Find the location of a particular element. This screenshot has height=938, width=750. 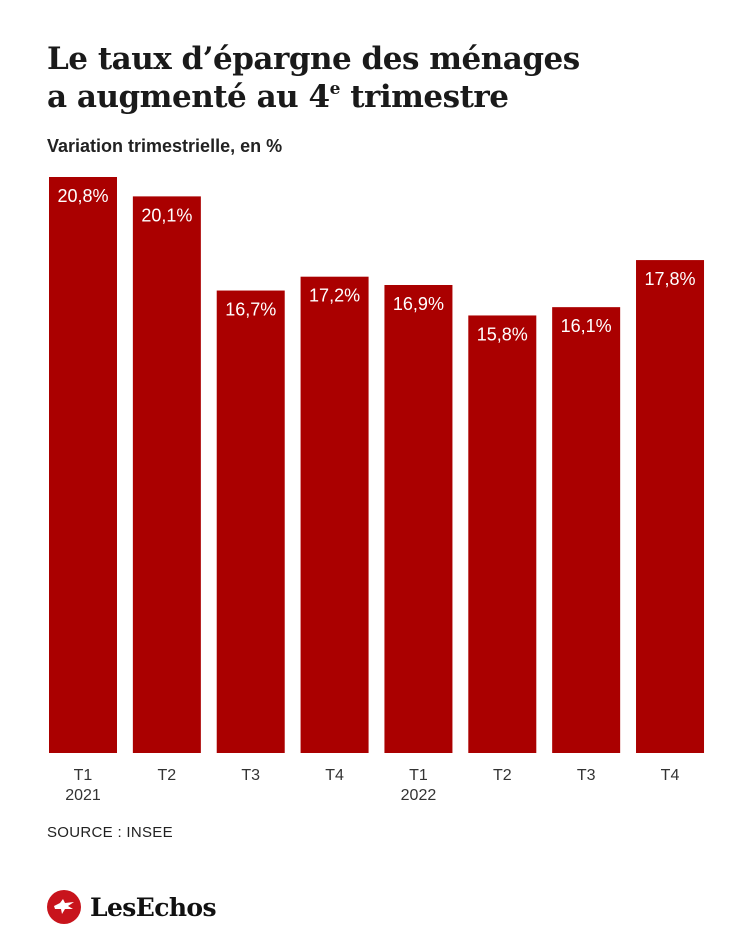

brand-name: LesEchos is located at coordinates (153, 907).